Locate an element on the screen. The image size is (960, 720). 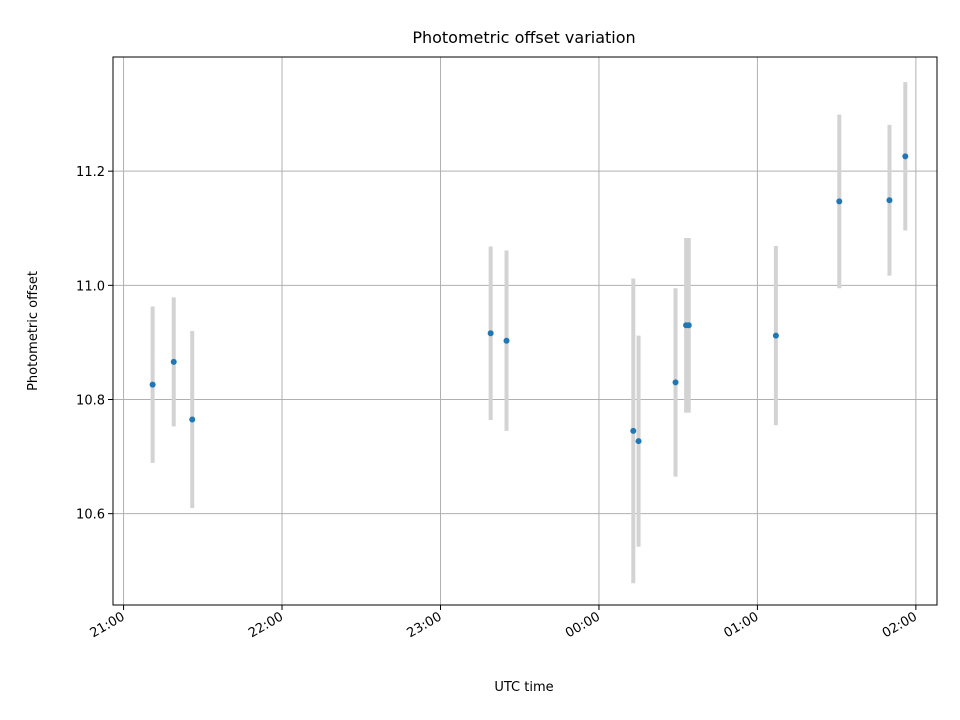
x-axis-label: UTC time is located at coordinates (523, 687).